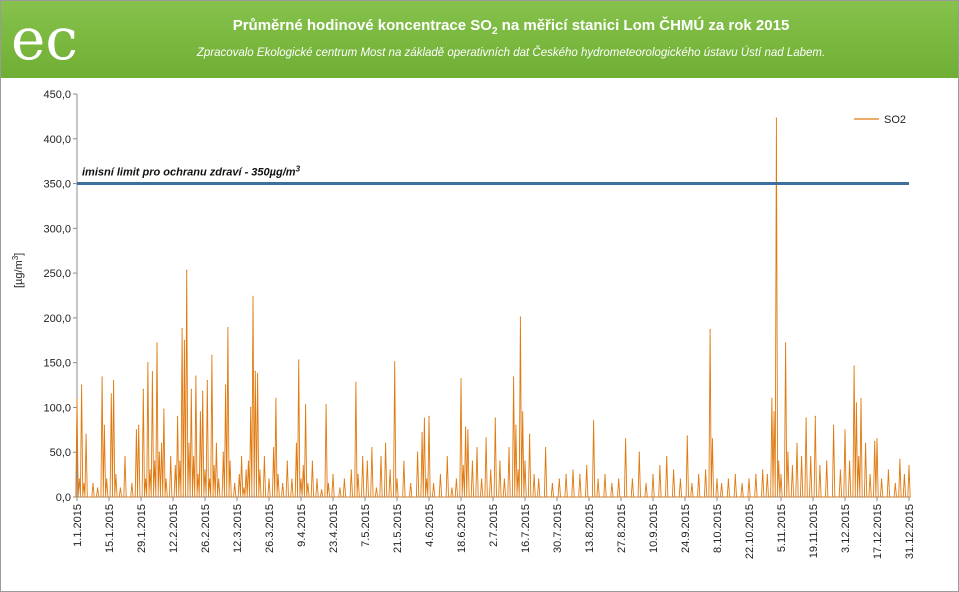  What do you see at coordinates (880, 120) in the screenshot?
I see `legend: SO2` at bounding box center [880, 120].